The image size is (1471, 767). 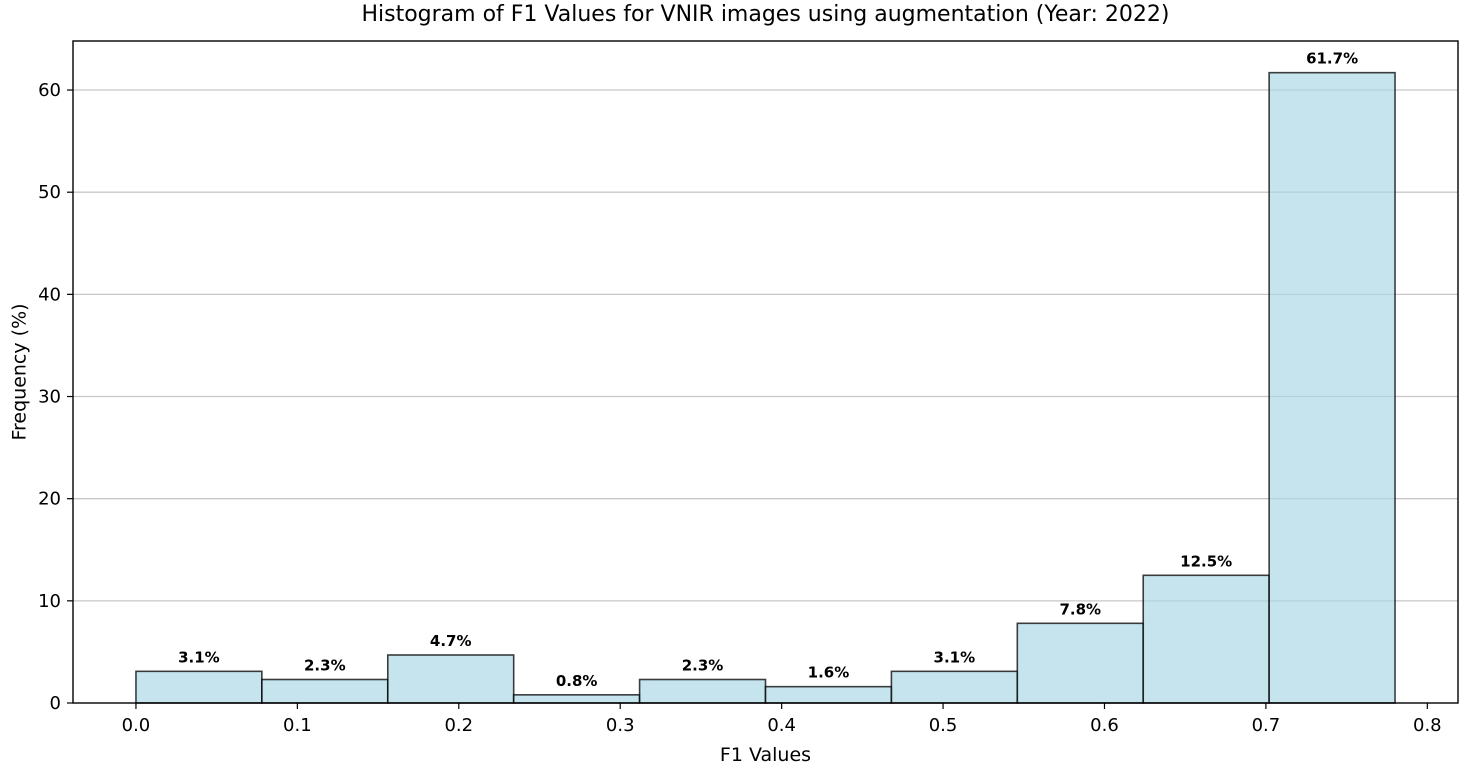 What do you see at coordinates (829, 673) in the screenshot?
I see `bar-value-label: 1.6%` at bounding box center [829, 673].